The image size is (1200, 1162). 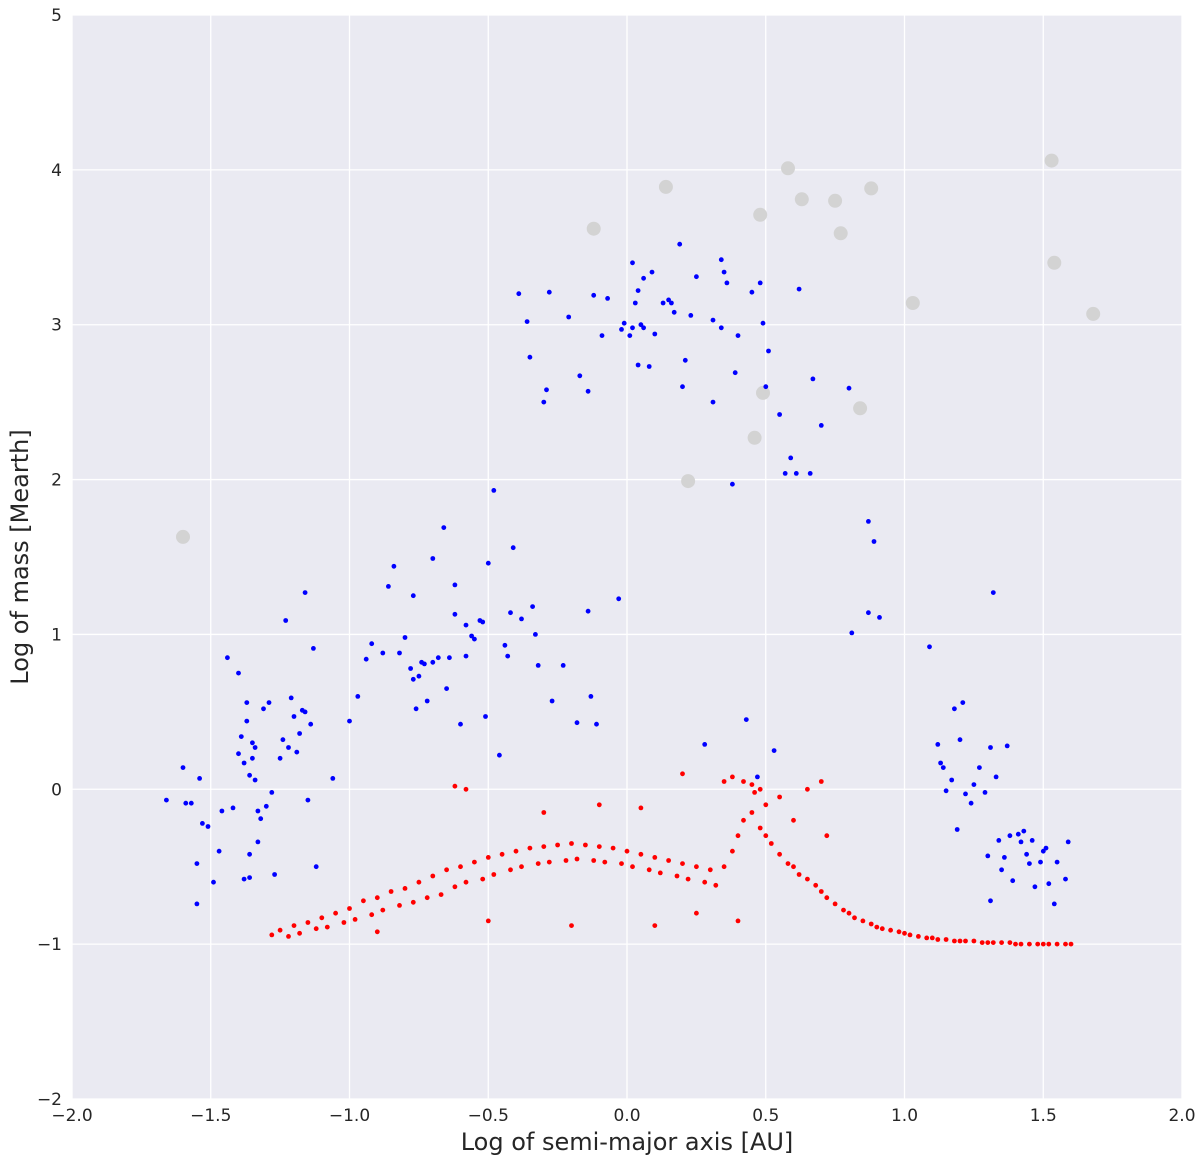 I want to click on y-tick-label-0: −2, so click(x=49, y=1100).